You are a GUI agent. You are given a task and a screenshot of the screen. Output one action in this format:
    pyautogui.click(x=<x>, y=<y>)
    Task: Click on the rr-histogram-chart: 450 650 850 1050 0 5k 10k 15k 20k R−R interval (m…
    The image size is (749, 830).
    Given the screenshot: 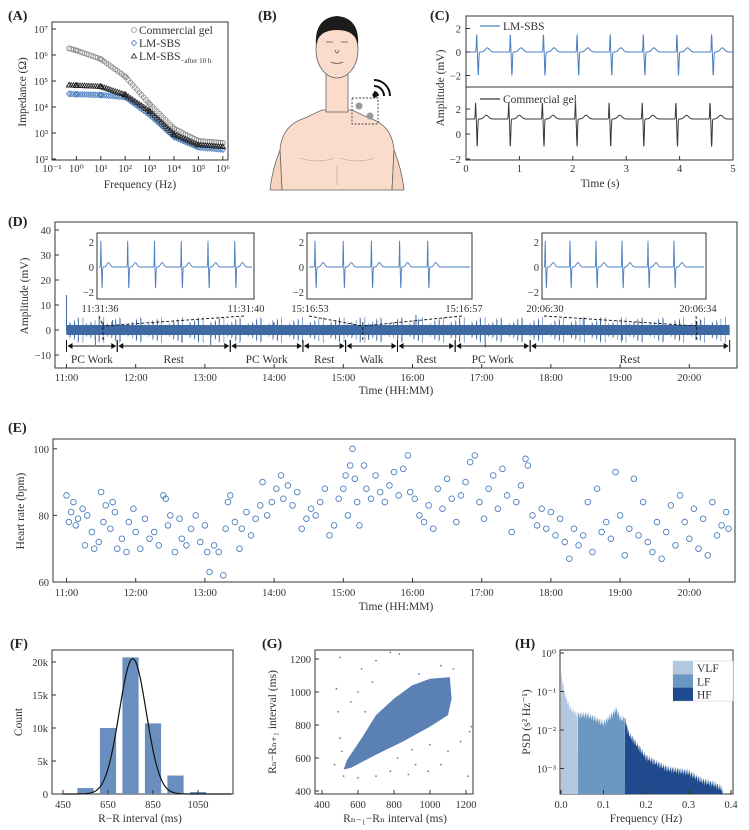 What is the action you would take?
    pyautogui.click(x=133, y=737)
    